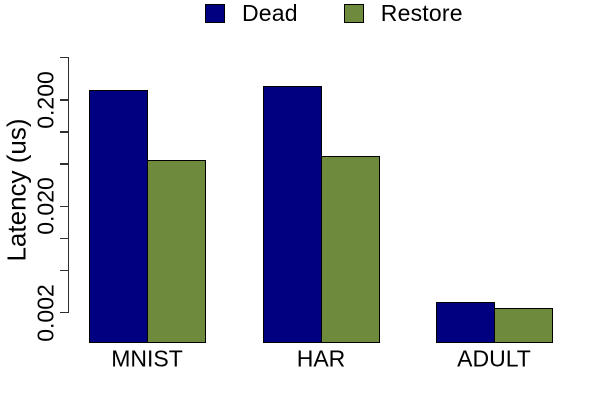  What do you see at coordinates (45, 312) in the screenshot?
I see `y-tick-label: 0.002` at bounding box center [45, 312].